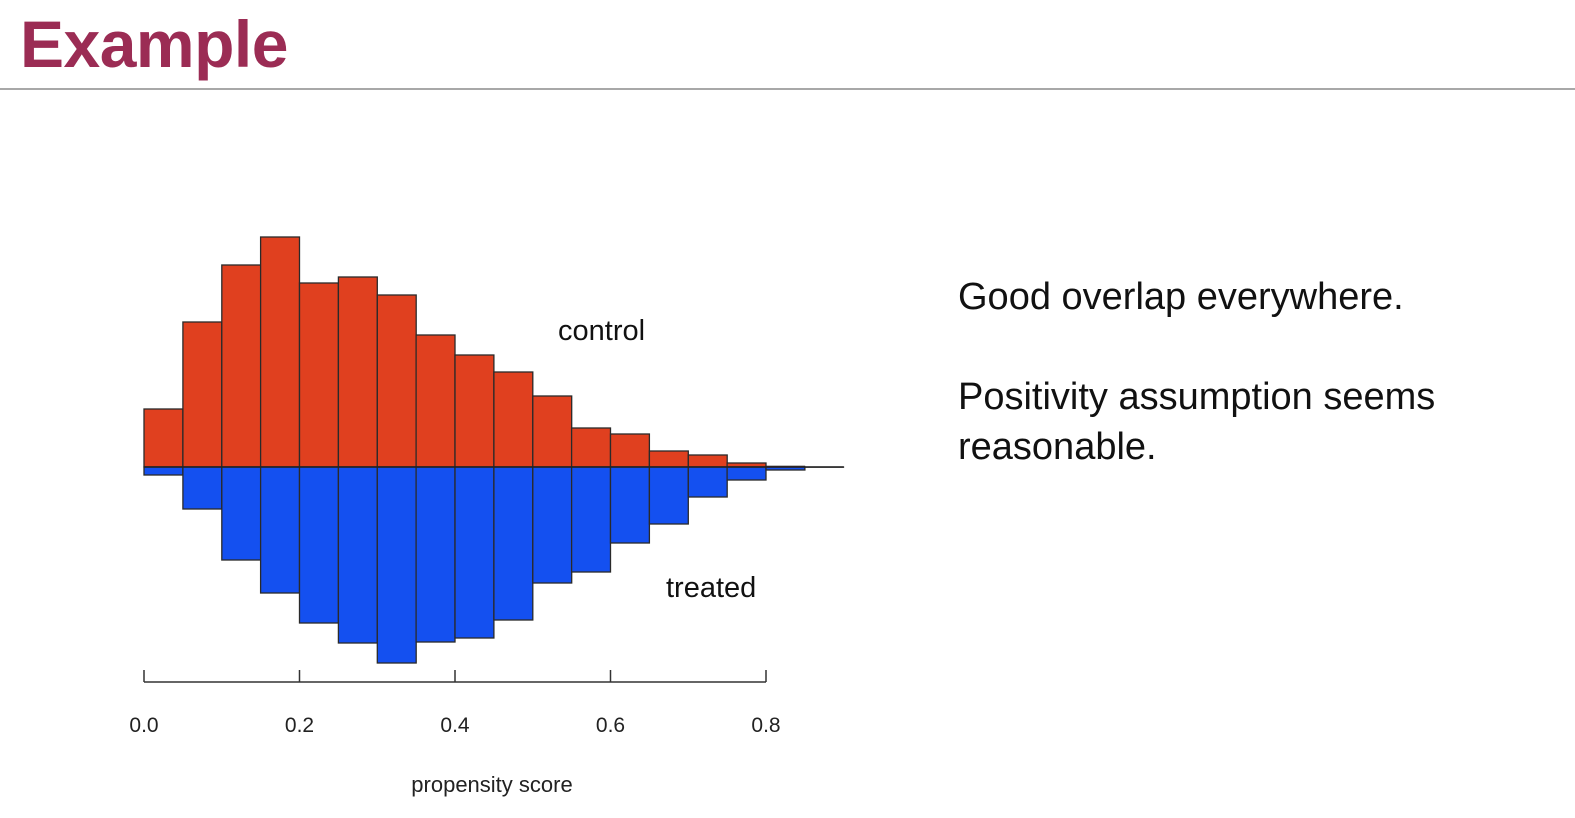  Describe the element at coordinates (494, 352) in the screenshot. I see `control-bars` at that location.